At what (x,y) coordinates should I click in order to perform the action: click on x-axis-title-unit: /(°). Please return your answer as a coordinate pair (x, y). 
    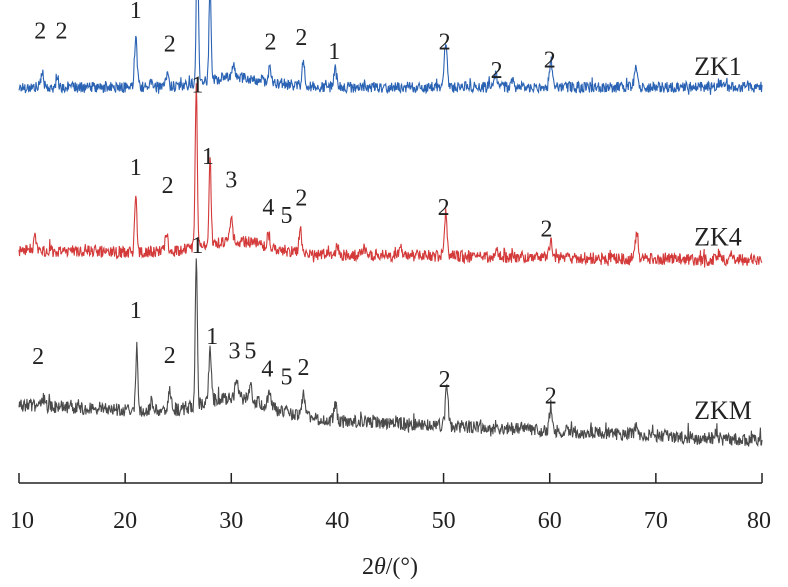
    Looking at the image, I should click on (402, 567).